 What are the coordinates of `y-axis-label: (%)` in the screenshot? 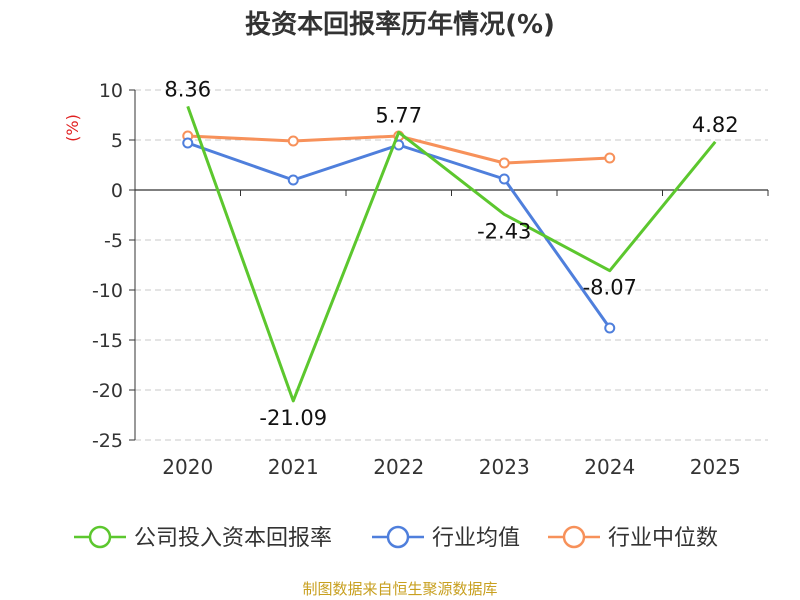 It's located at (72, 128).